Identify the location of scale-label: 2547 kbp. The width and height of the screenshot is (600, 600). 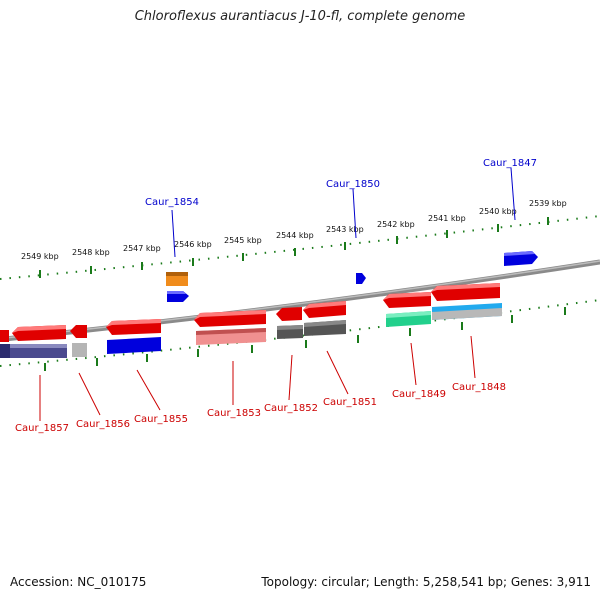
(142, 248).